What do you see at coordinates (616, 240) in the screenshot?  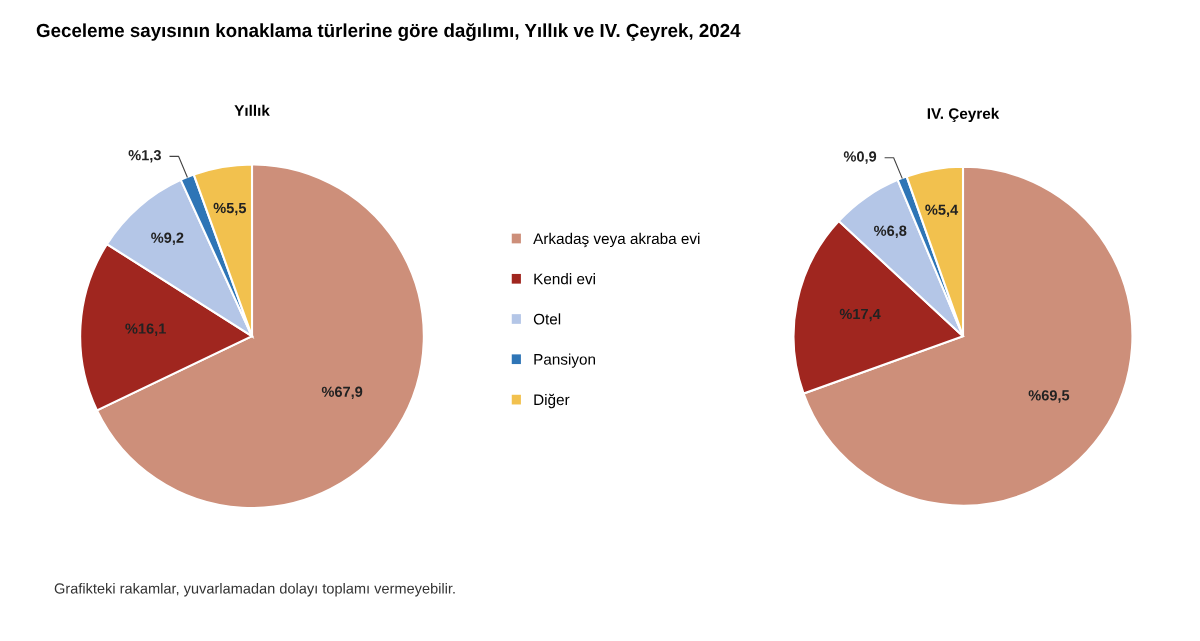 I see `legend-label: Arkadaş veya akraba evi` at bounding box center [616, 240].